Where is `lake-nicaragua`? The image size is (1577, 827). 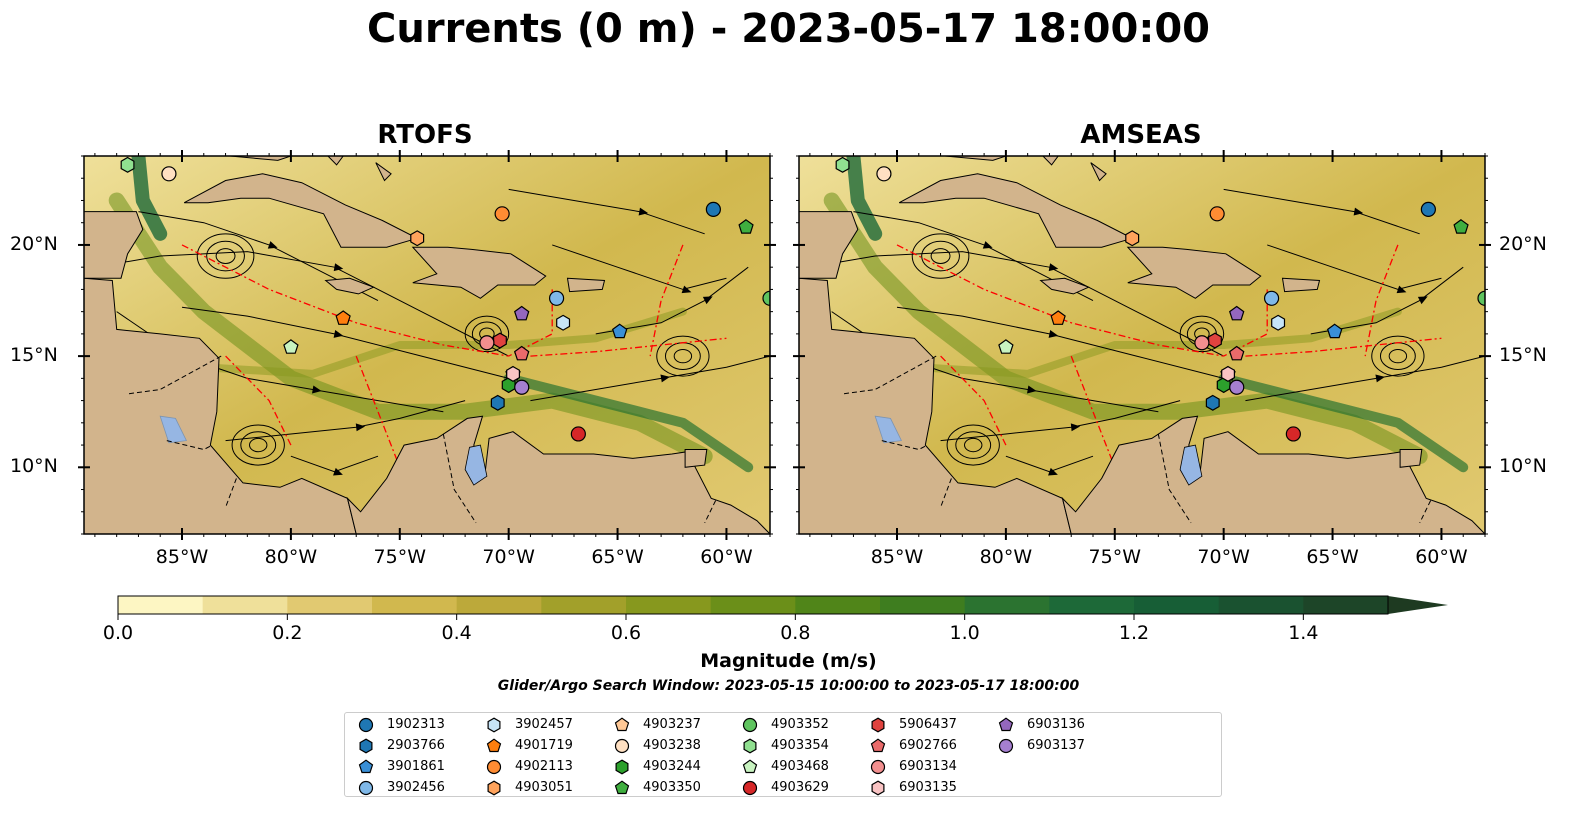
lake-nicaragua is located at coordinates (888, 429).